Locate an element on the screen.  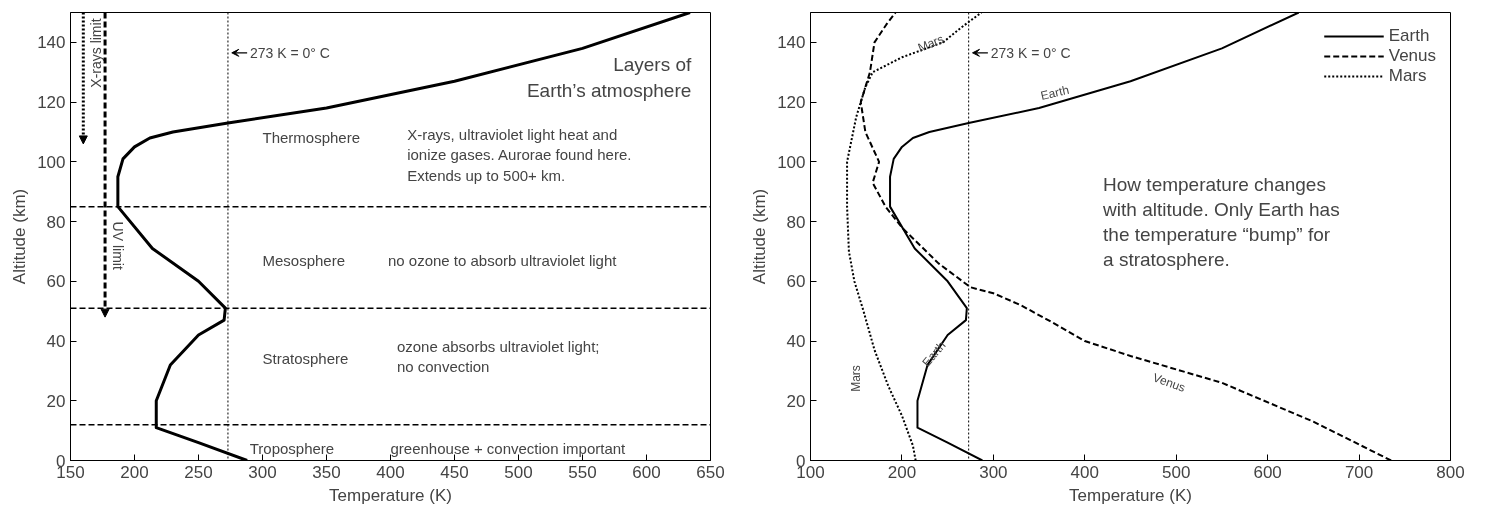
legend-label: Earth is located at coordinates (1409, 36).